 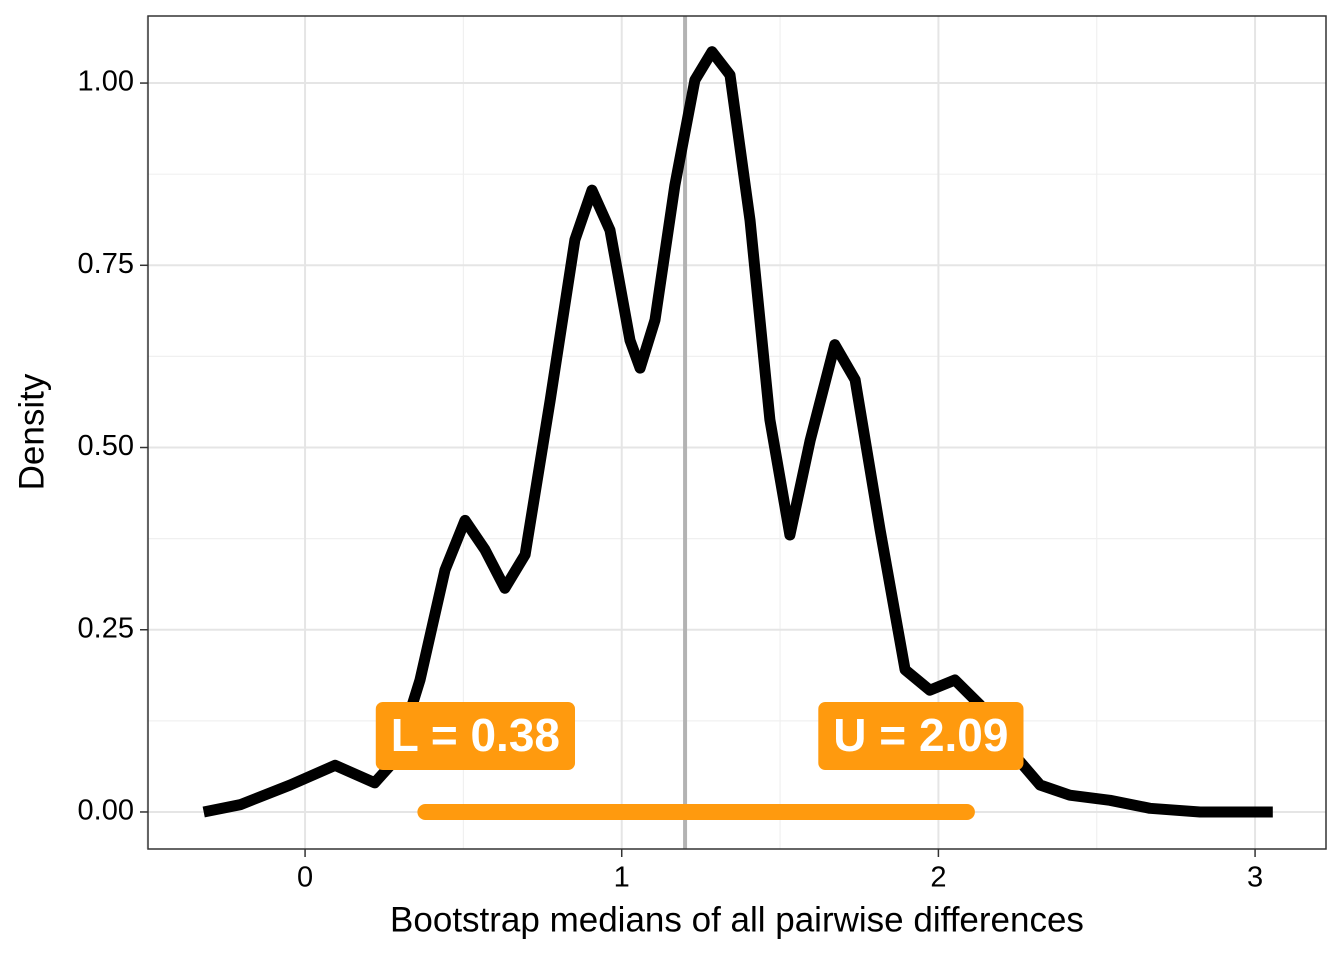 What do you see at coordinates (938, 878) in the screenshot?
I see `x-tick-label: 2` at bounding box center [938, 878].